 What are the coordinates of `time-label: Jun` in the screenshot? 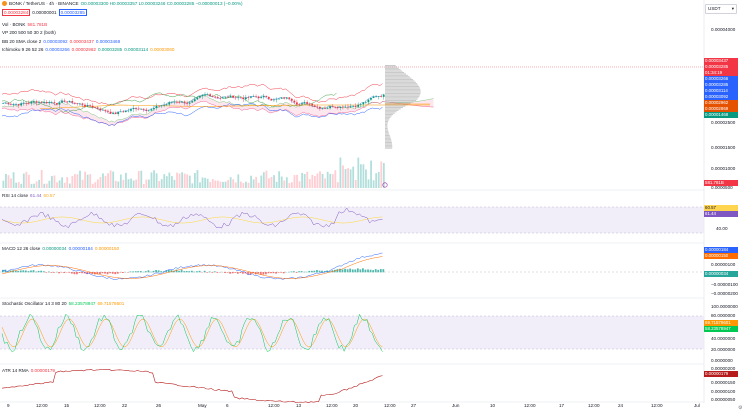 It's located at (456, 405).